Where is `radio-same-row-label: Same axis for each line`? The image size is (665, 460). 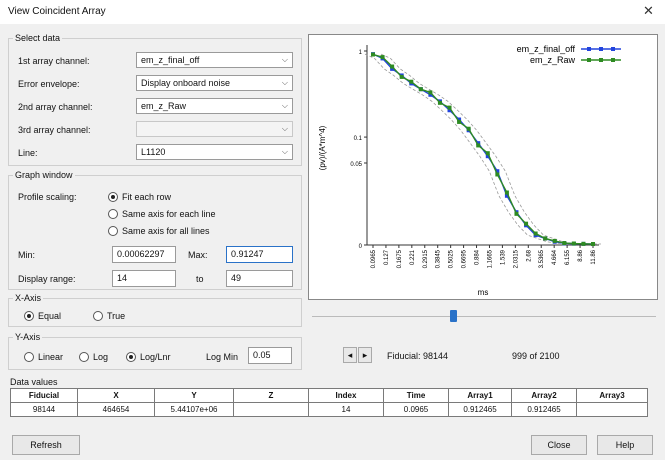 radio-same-row-label: Same axis for each line is located at coordinates (169, 214).